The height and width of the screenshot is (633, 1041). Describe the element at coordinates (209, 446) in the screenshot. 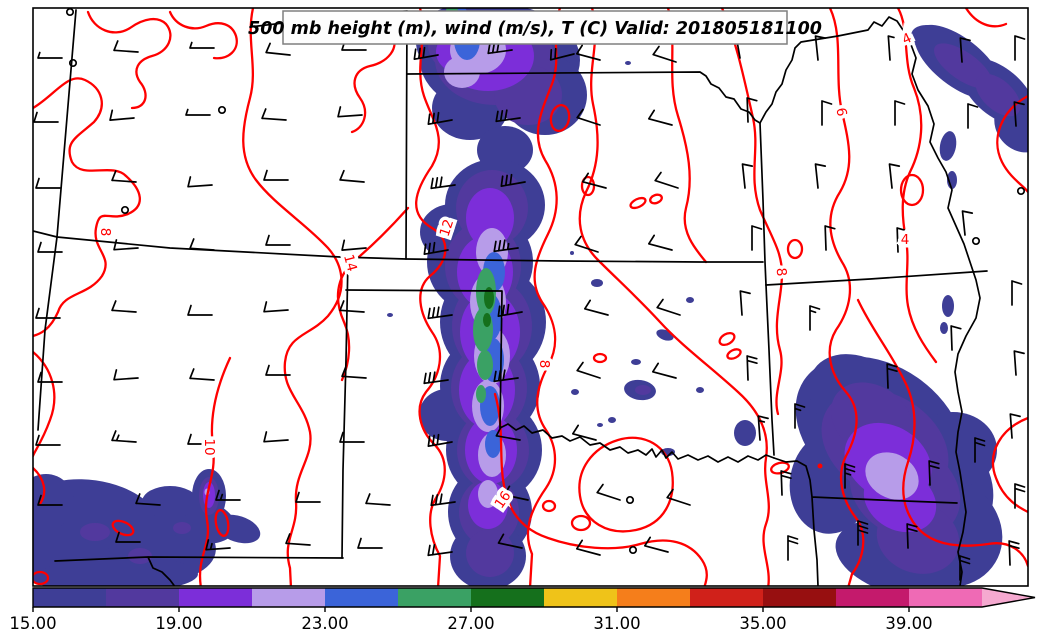

I see `contour-label: 10` at that location.